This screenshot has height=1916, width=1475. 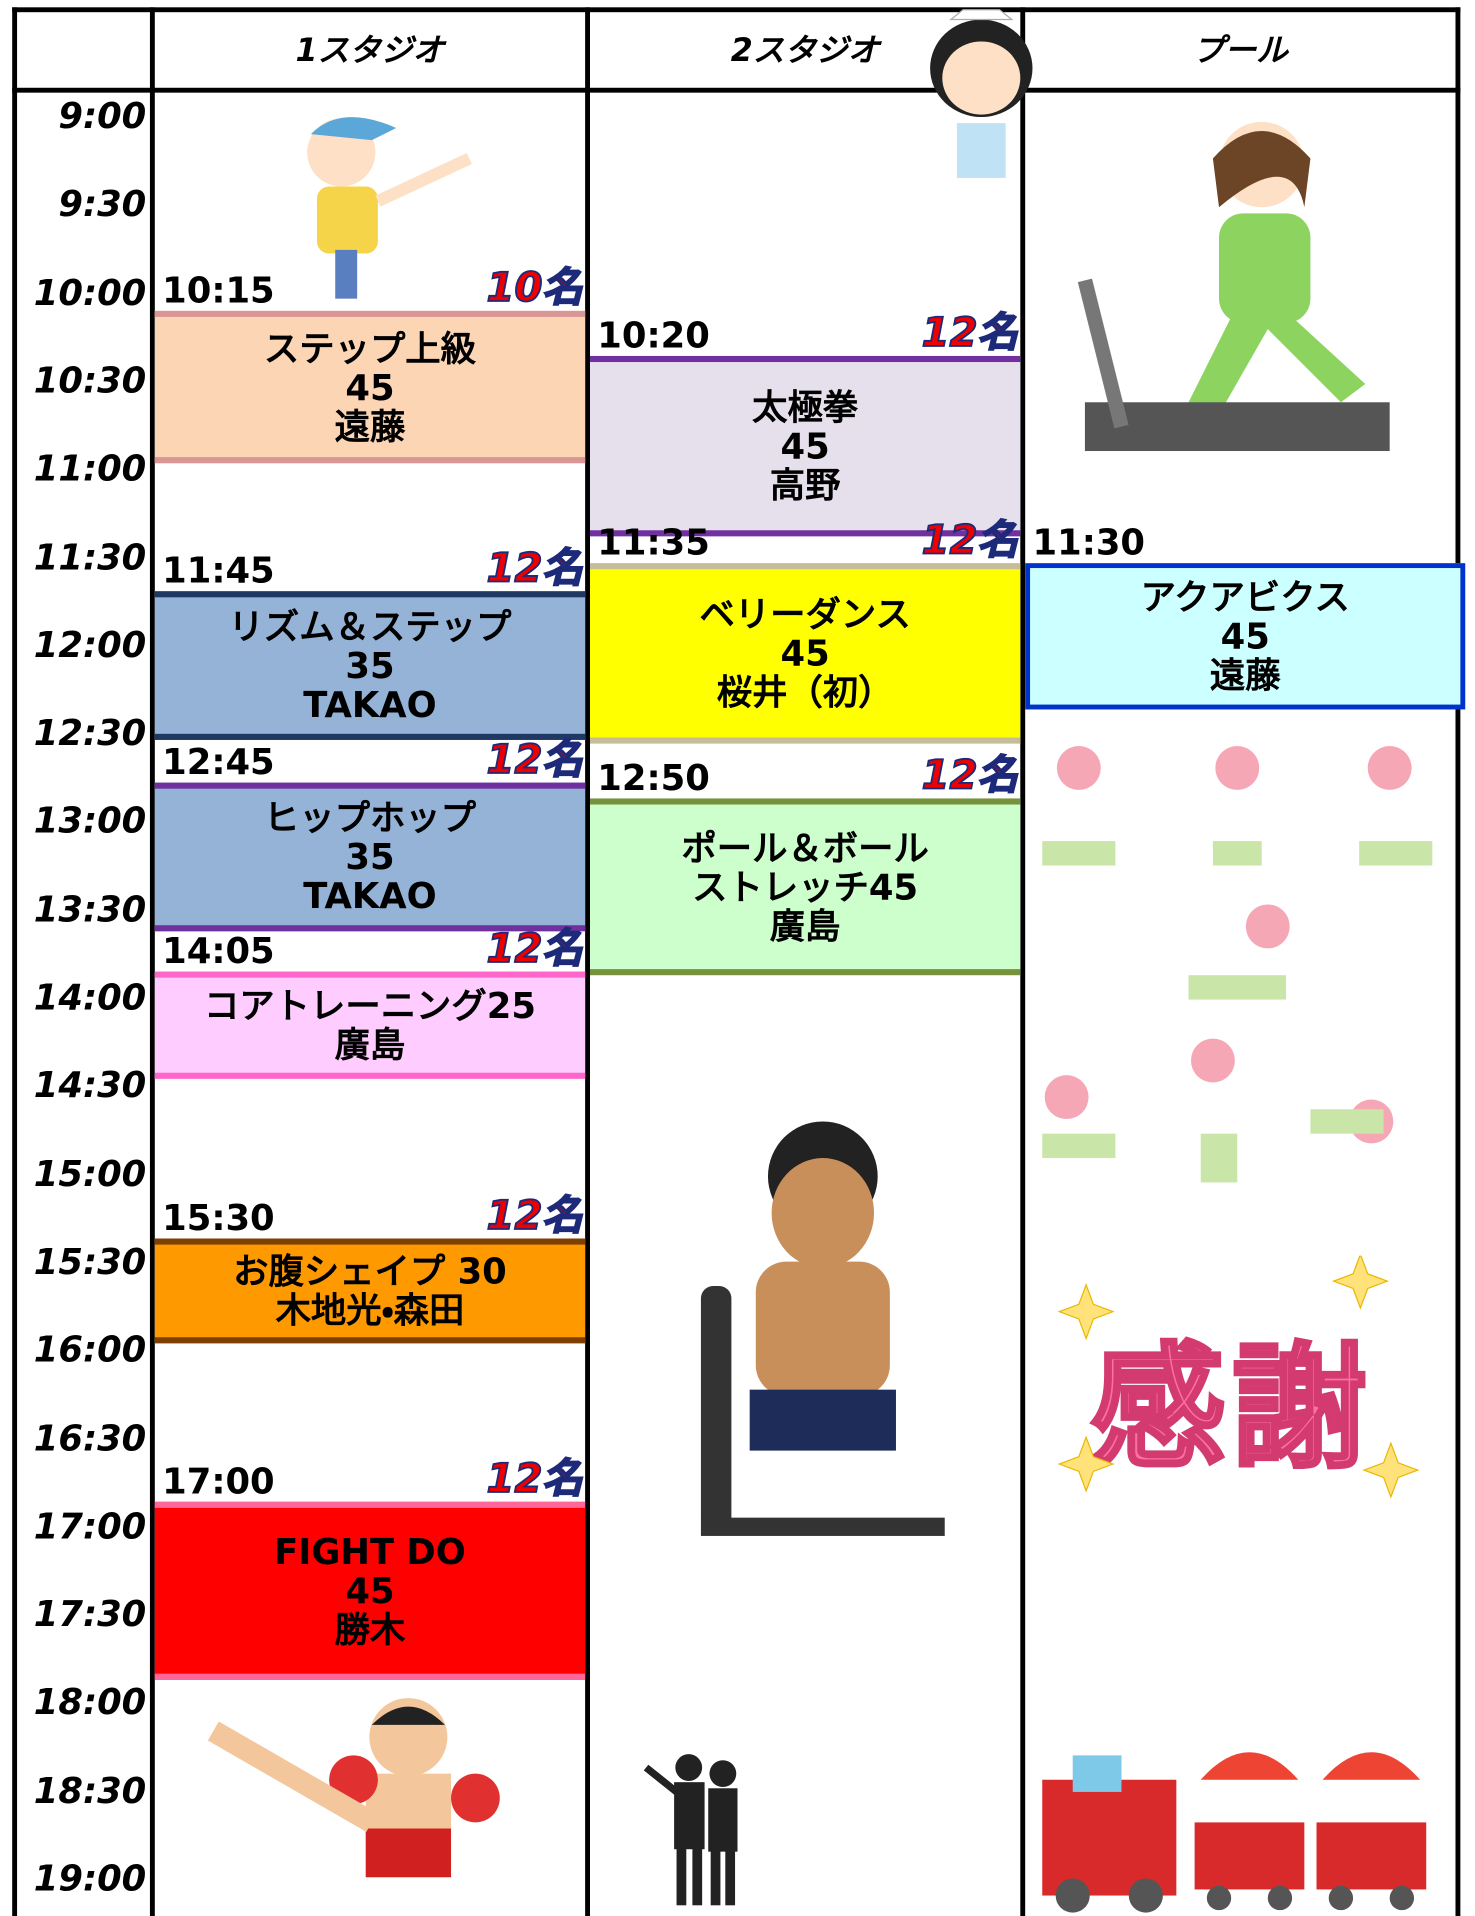 I want to click on class-line: リズム＆ステップ, so click(x=370, y=626).